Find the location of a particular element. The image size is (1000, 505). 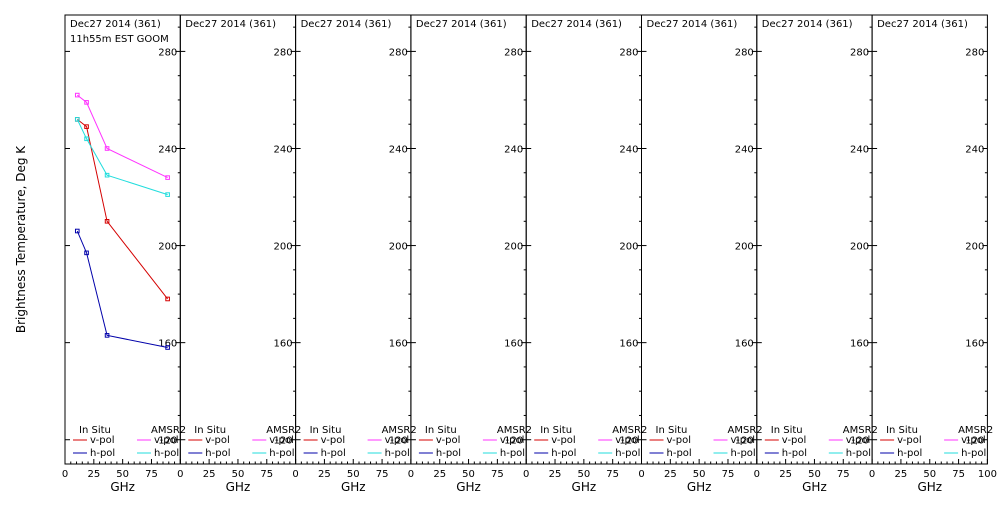

panel-5-legend-amsr2-header: AMSR2 is located at coordinates (629, 430).